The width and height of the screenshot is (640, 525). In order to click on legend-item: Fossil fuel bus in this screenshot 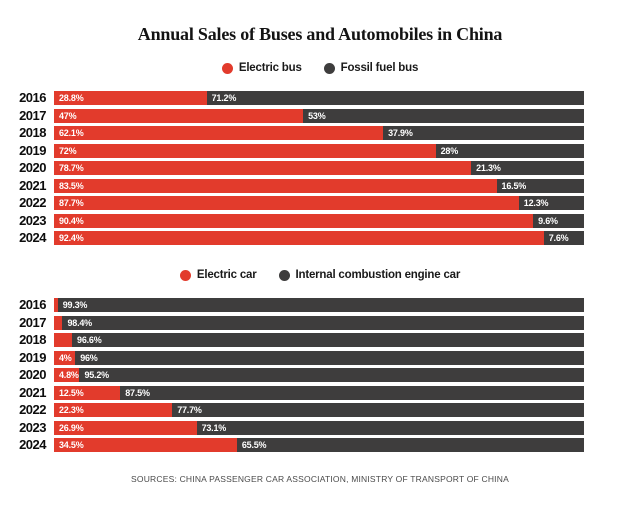, I will do `click(371, 68)`.